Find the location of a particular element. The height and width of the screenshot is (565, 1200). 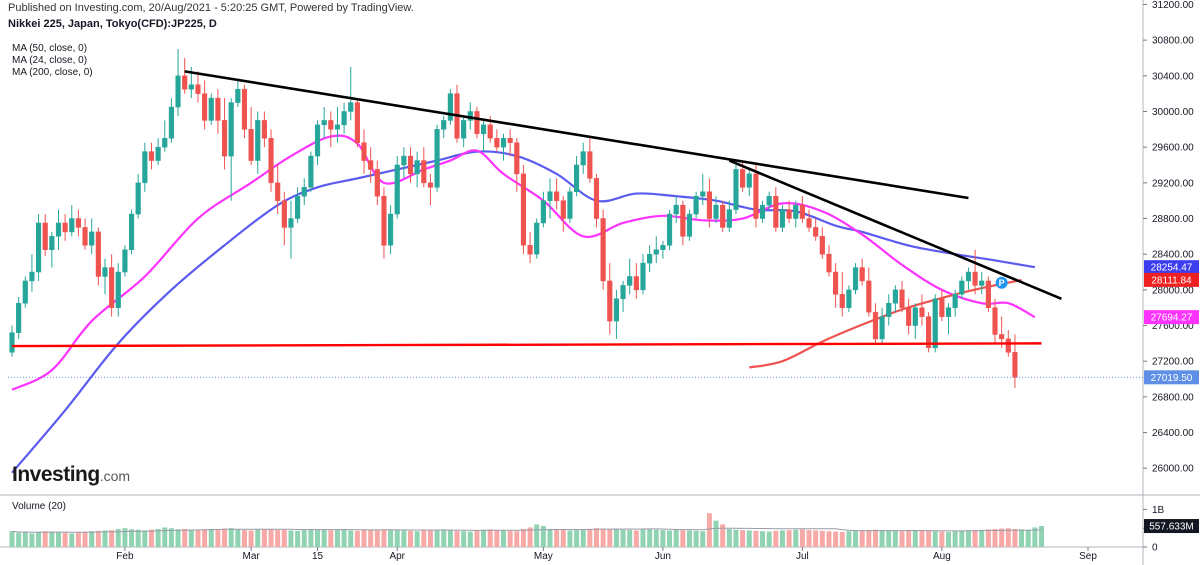

price-tick-label: 29600.00 is located at coordinates (1173, 148).